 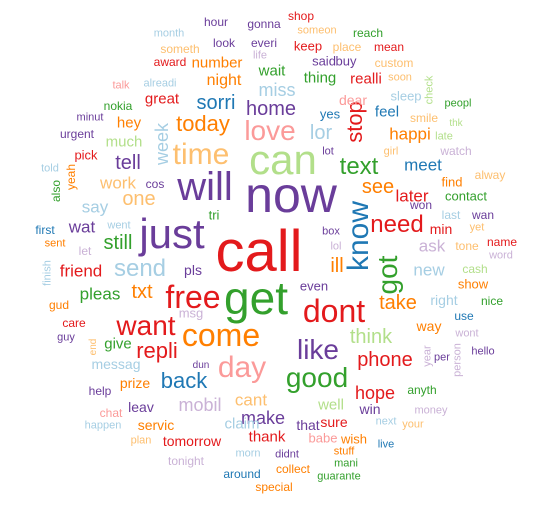 I want to click on word-alway: alway, so click(x=490, y=175).